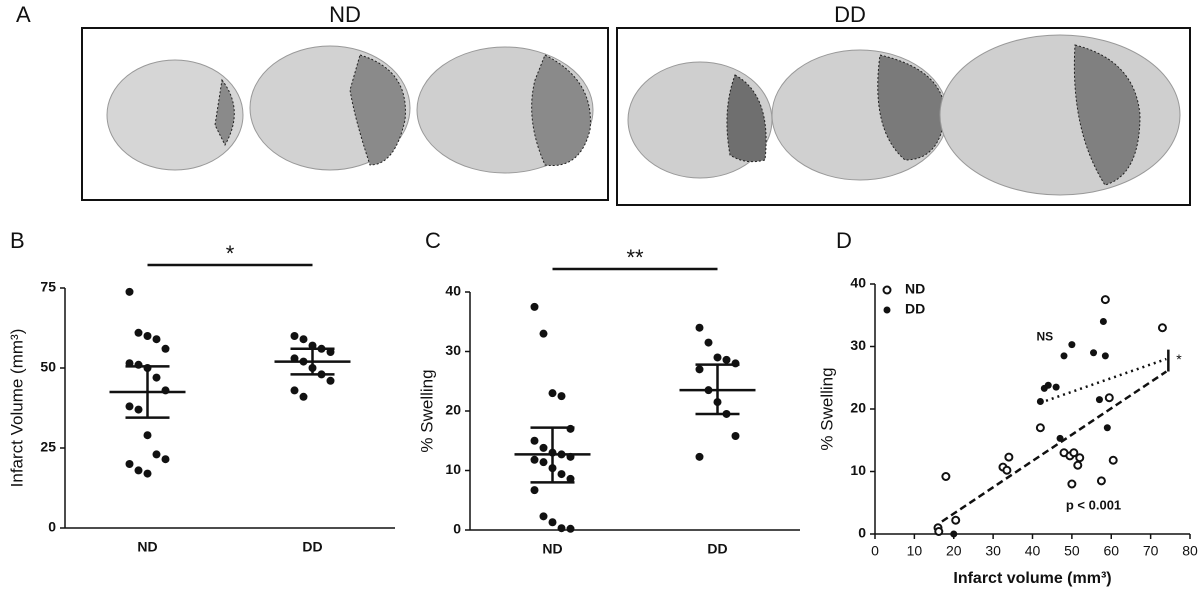 The height and width of the screenshot is (599, 1200). I want to click on y-axis-label: Infarct Volume (mm³), so click(16, 408).